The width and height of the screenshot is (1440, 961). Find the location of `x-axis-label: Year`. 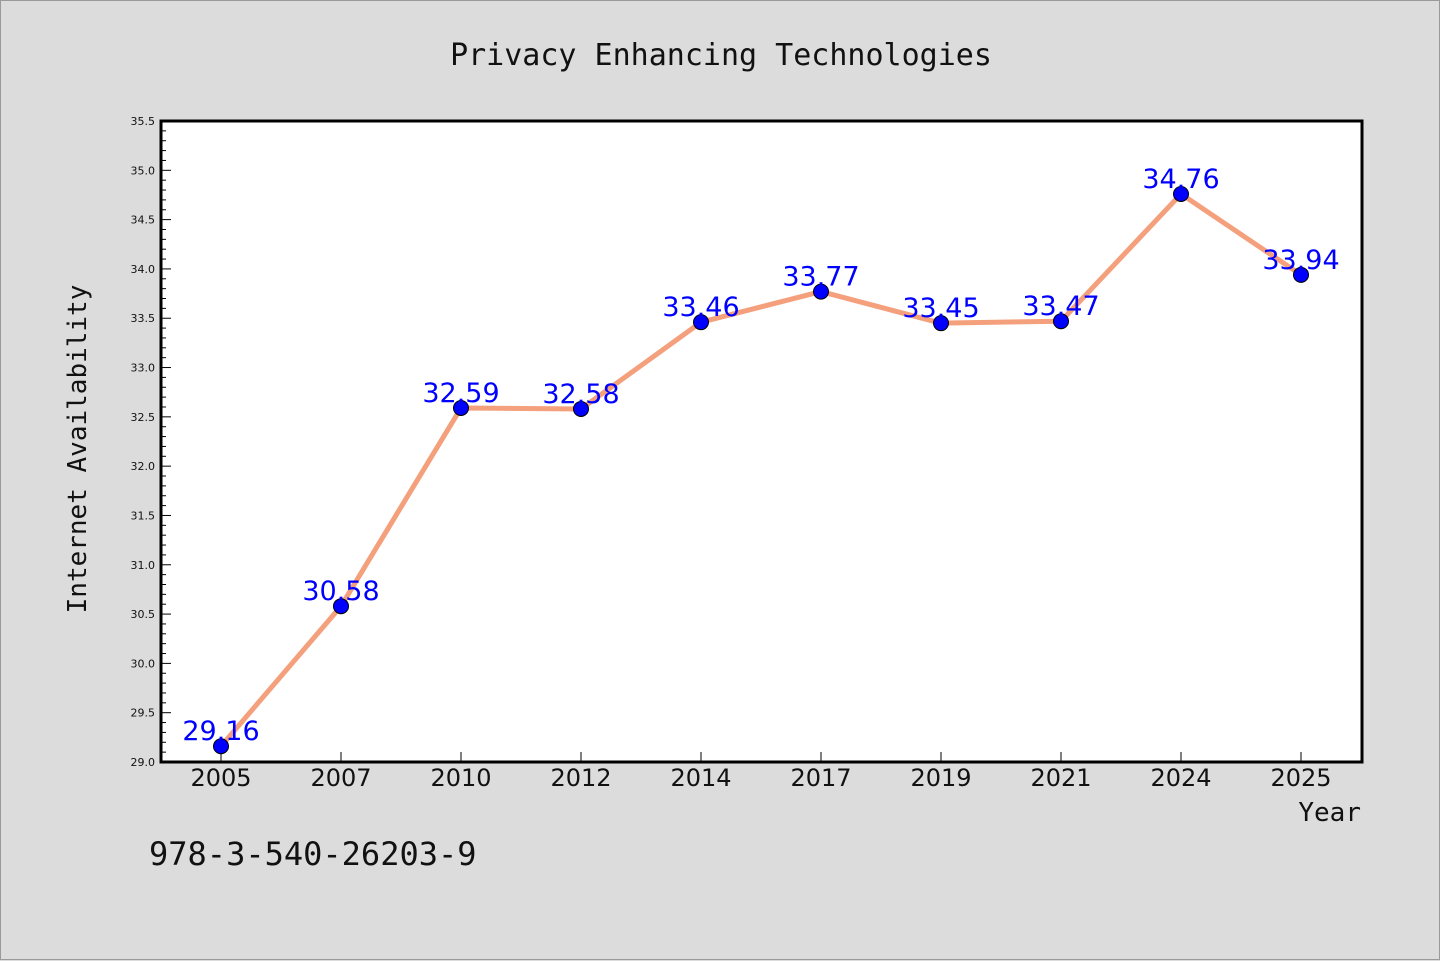

x-axis-label: Year is located at coordinates (1329, 813).